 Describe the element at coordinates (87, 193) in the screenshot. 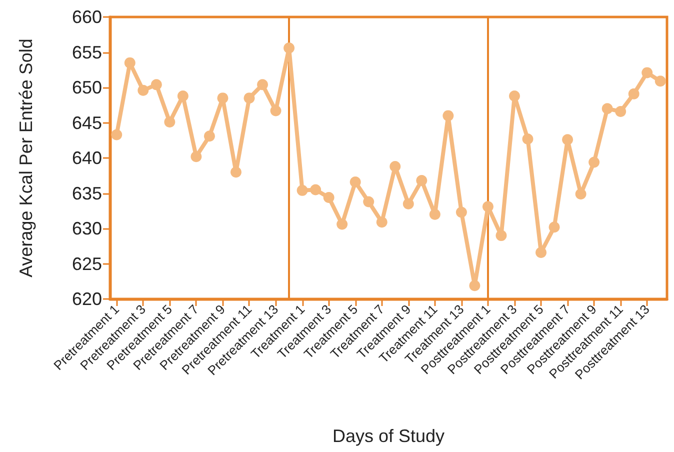

I see `y-tick-label: 635` at that location.